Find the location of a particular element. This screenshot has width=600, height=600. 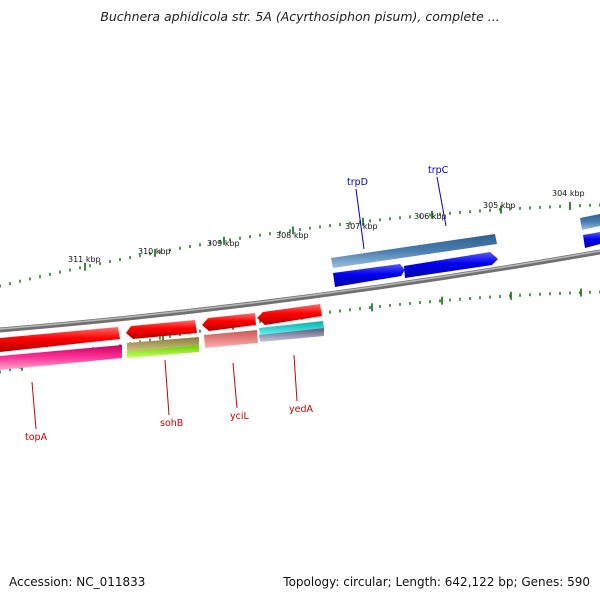

ycil-gene-bar is located at coordinates (231, 339).